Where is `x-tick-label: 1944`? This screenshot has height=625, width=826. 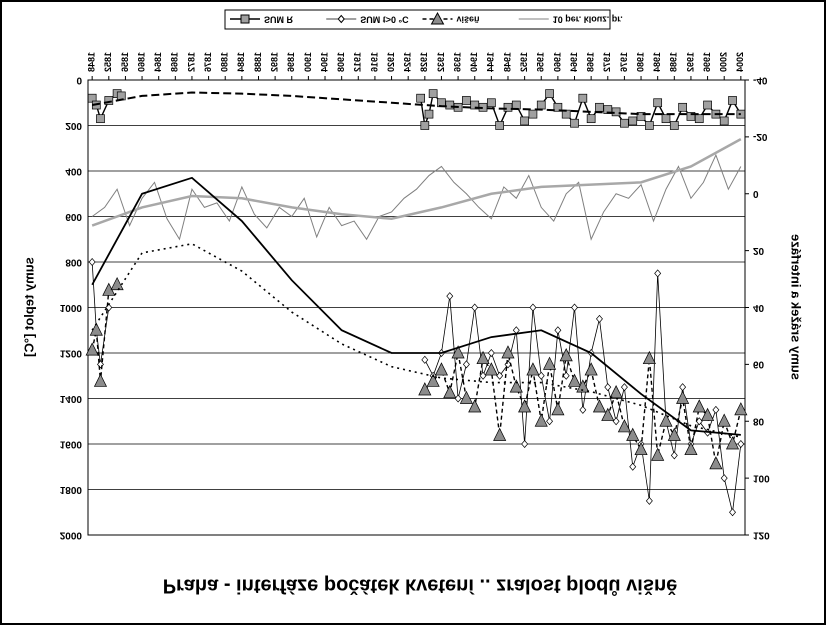 x-tick-label: 1944 is located at coordinates (491, 62).